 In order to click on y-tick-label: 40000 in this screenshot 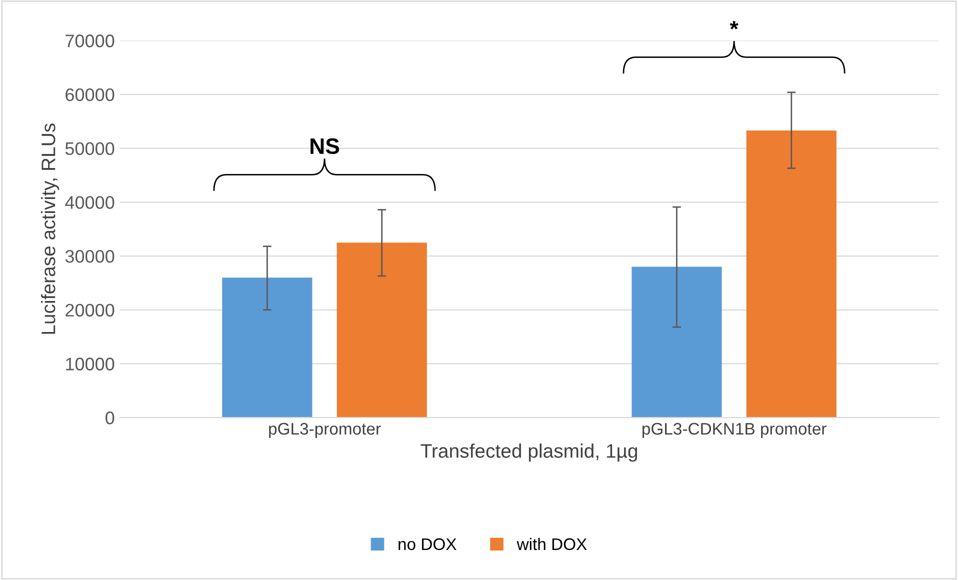, I will do `click(89, 202)`.